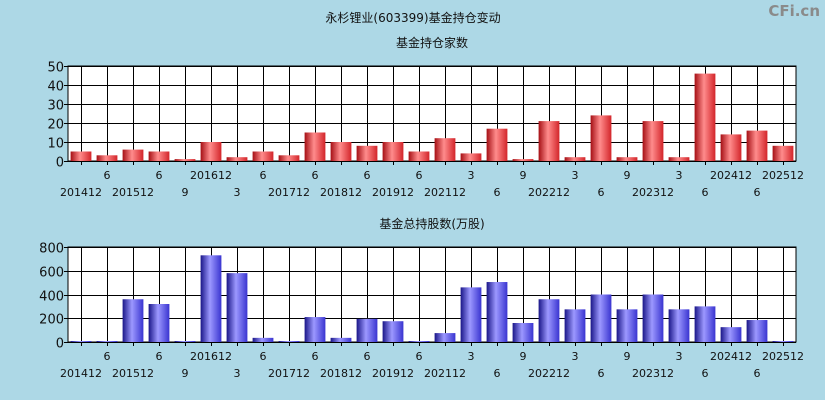 This screenshot has width=825, height=400. I want to click on x-tick-label: 201512, so click(133, 192).